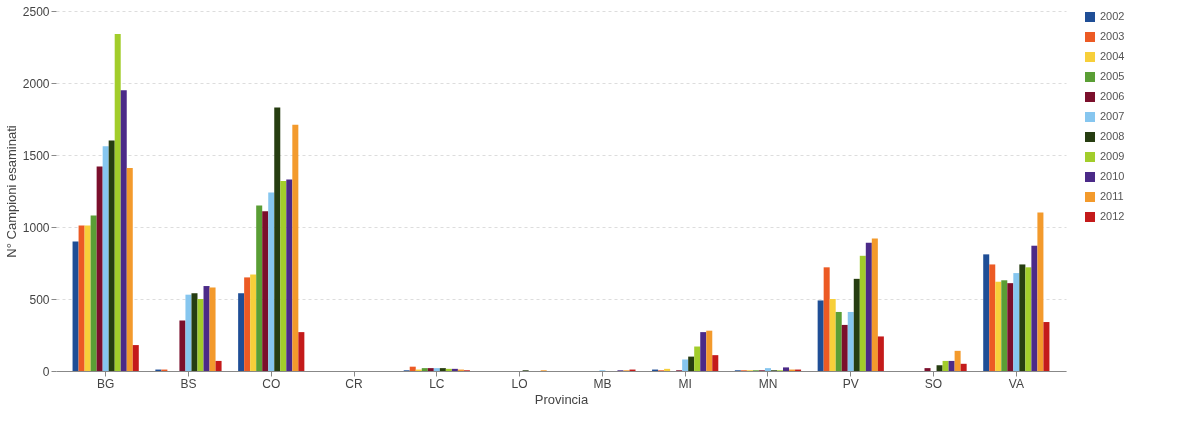  Describe the element at coordinates (1112, 156) in the screenshot. I see `legend-label: 2009` at that location.